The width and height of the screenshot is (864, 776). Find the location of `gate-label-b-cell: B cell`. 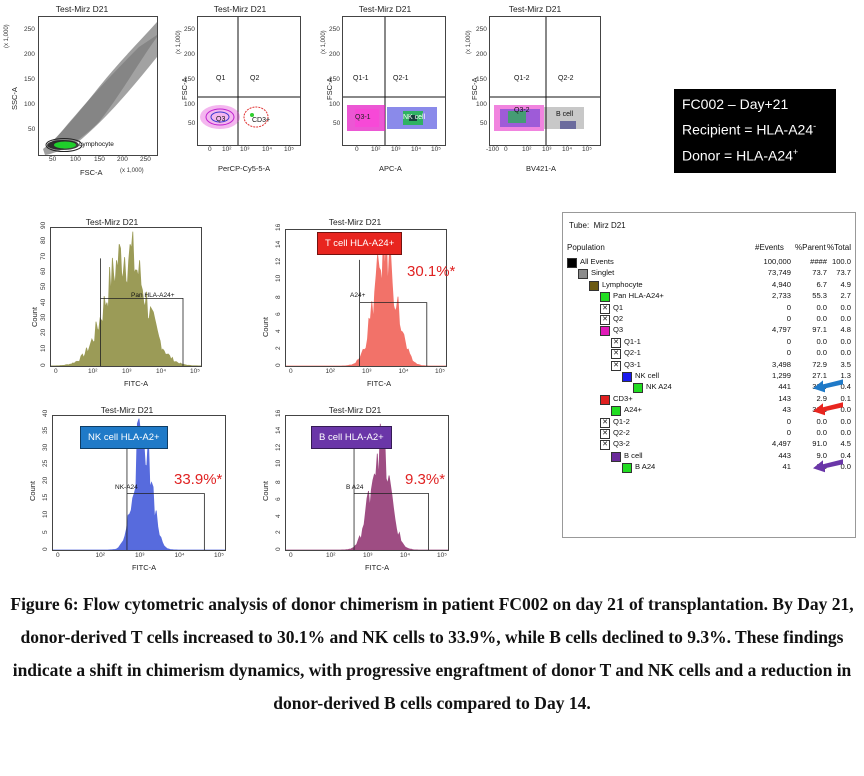

gate-label-b-cell: B cell is located at coordinates (565, 114).